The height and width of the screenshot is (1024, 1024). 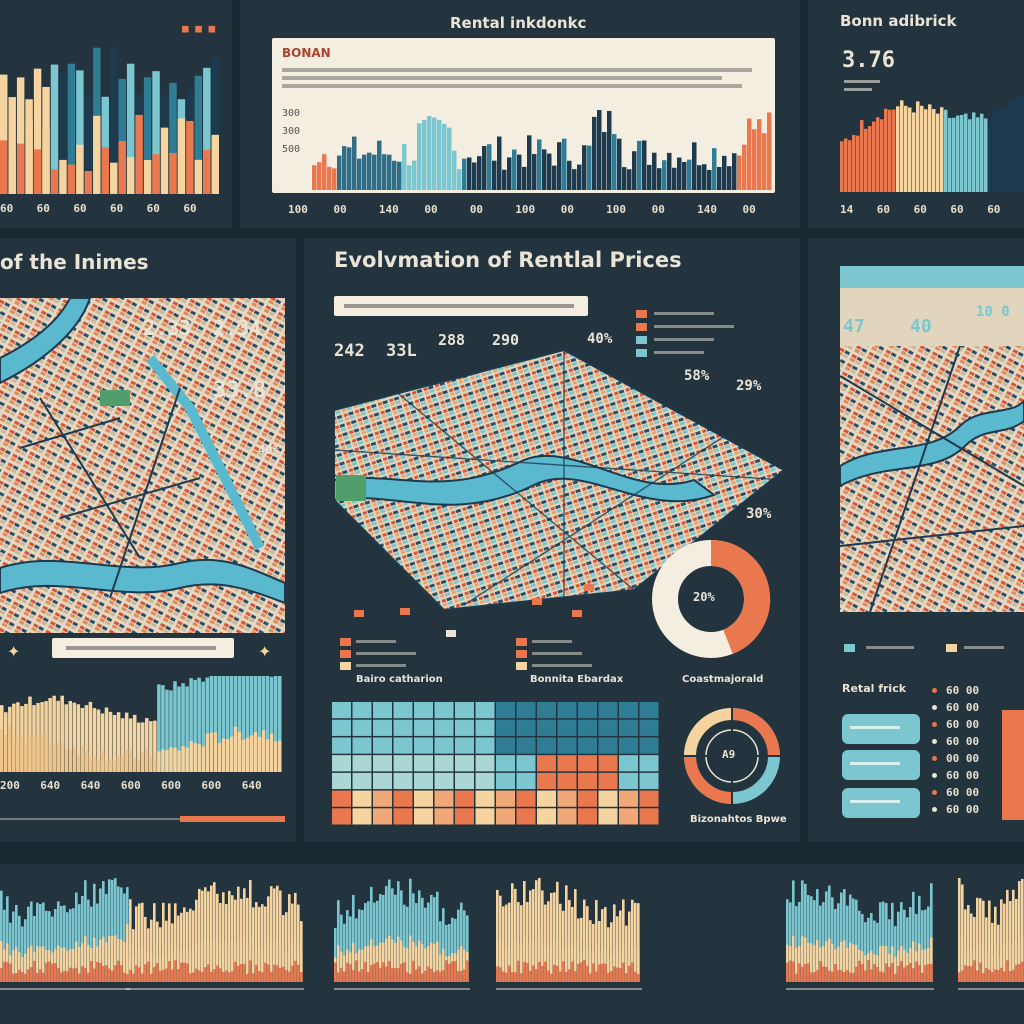 I want to click on rental-rows: 60 00 60 00 60 00 60 00 00 00 60 00 60 00 60 00, so click(x=965, y=754).